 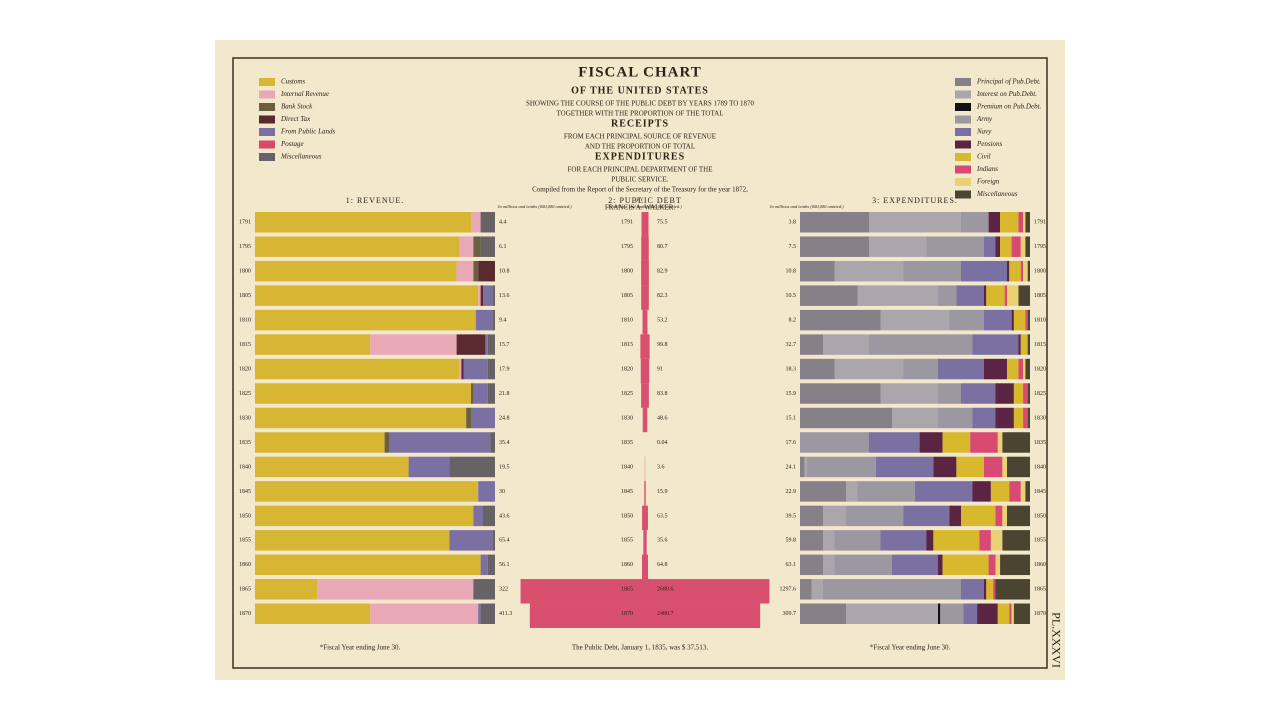 I want to click on total-label: 7.5, so click(x=793, y=247).